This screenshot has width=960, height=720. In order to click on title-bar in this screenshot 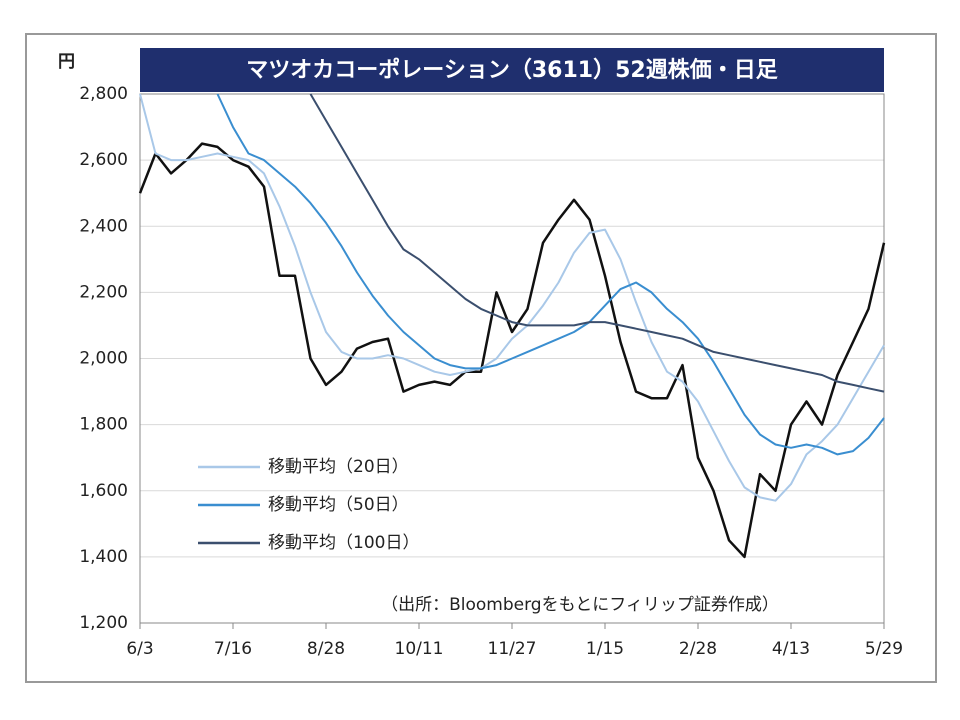, I will do `click(512, 70)`.